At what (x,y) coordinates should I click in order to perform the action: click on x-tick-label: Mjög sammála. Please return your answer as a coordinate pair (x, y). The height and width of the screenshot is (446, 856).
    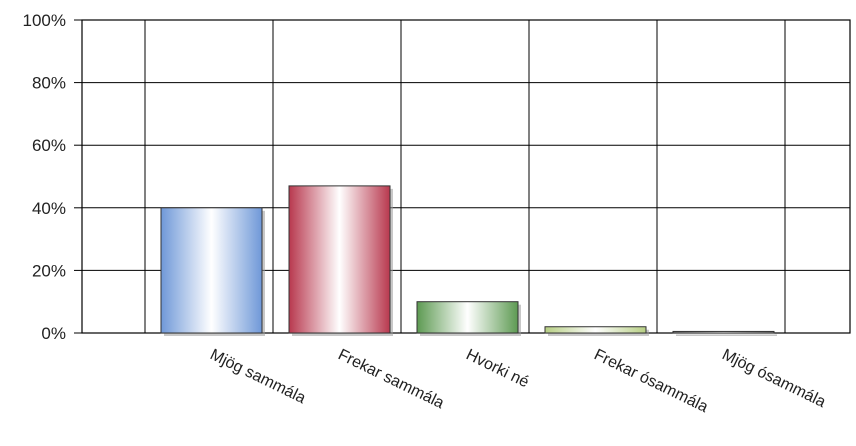
    Looking at the image, I should click on (257, 376).